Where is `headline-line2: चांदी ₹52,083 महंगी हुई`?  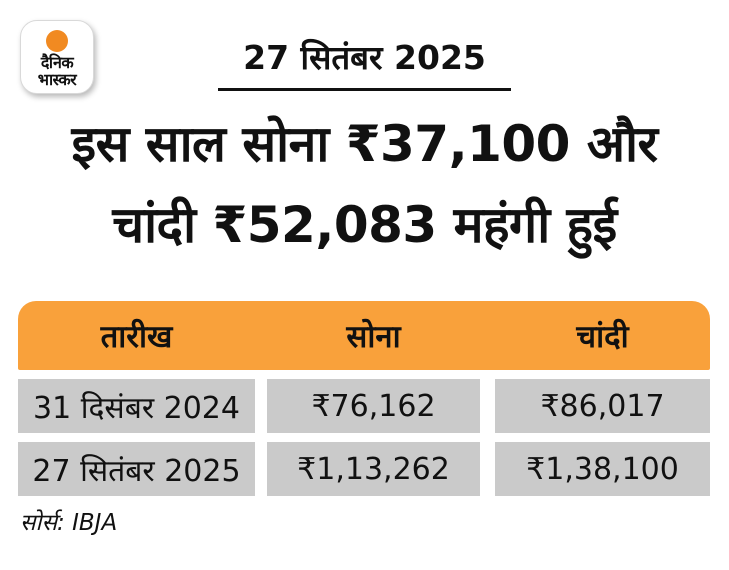 headline-line2: चांदी ₹52,083 महंगी हुई is located at coordinates (364, 225).